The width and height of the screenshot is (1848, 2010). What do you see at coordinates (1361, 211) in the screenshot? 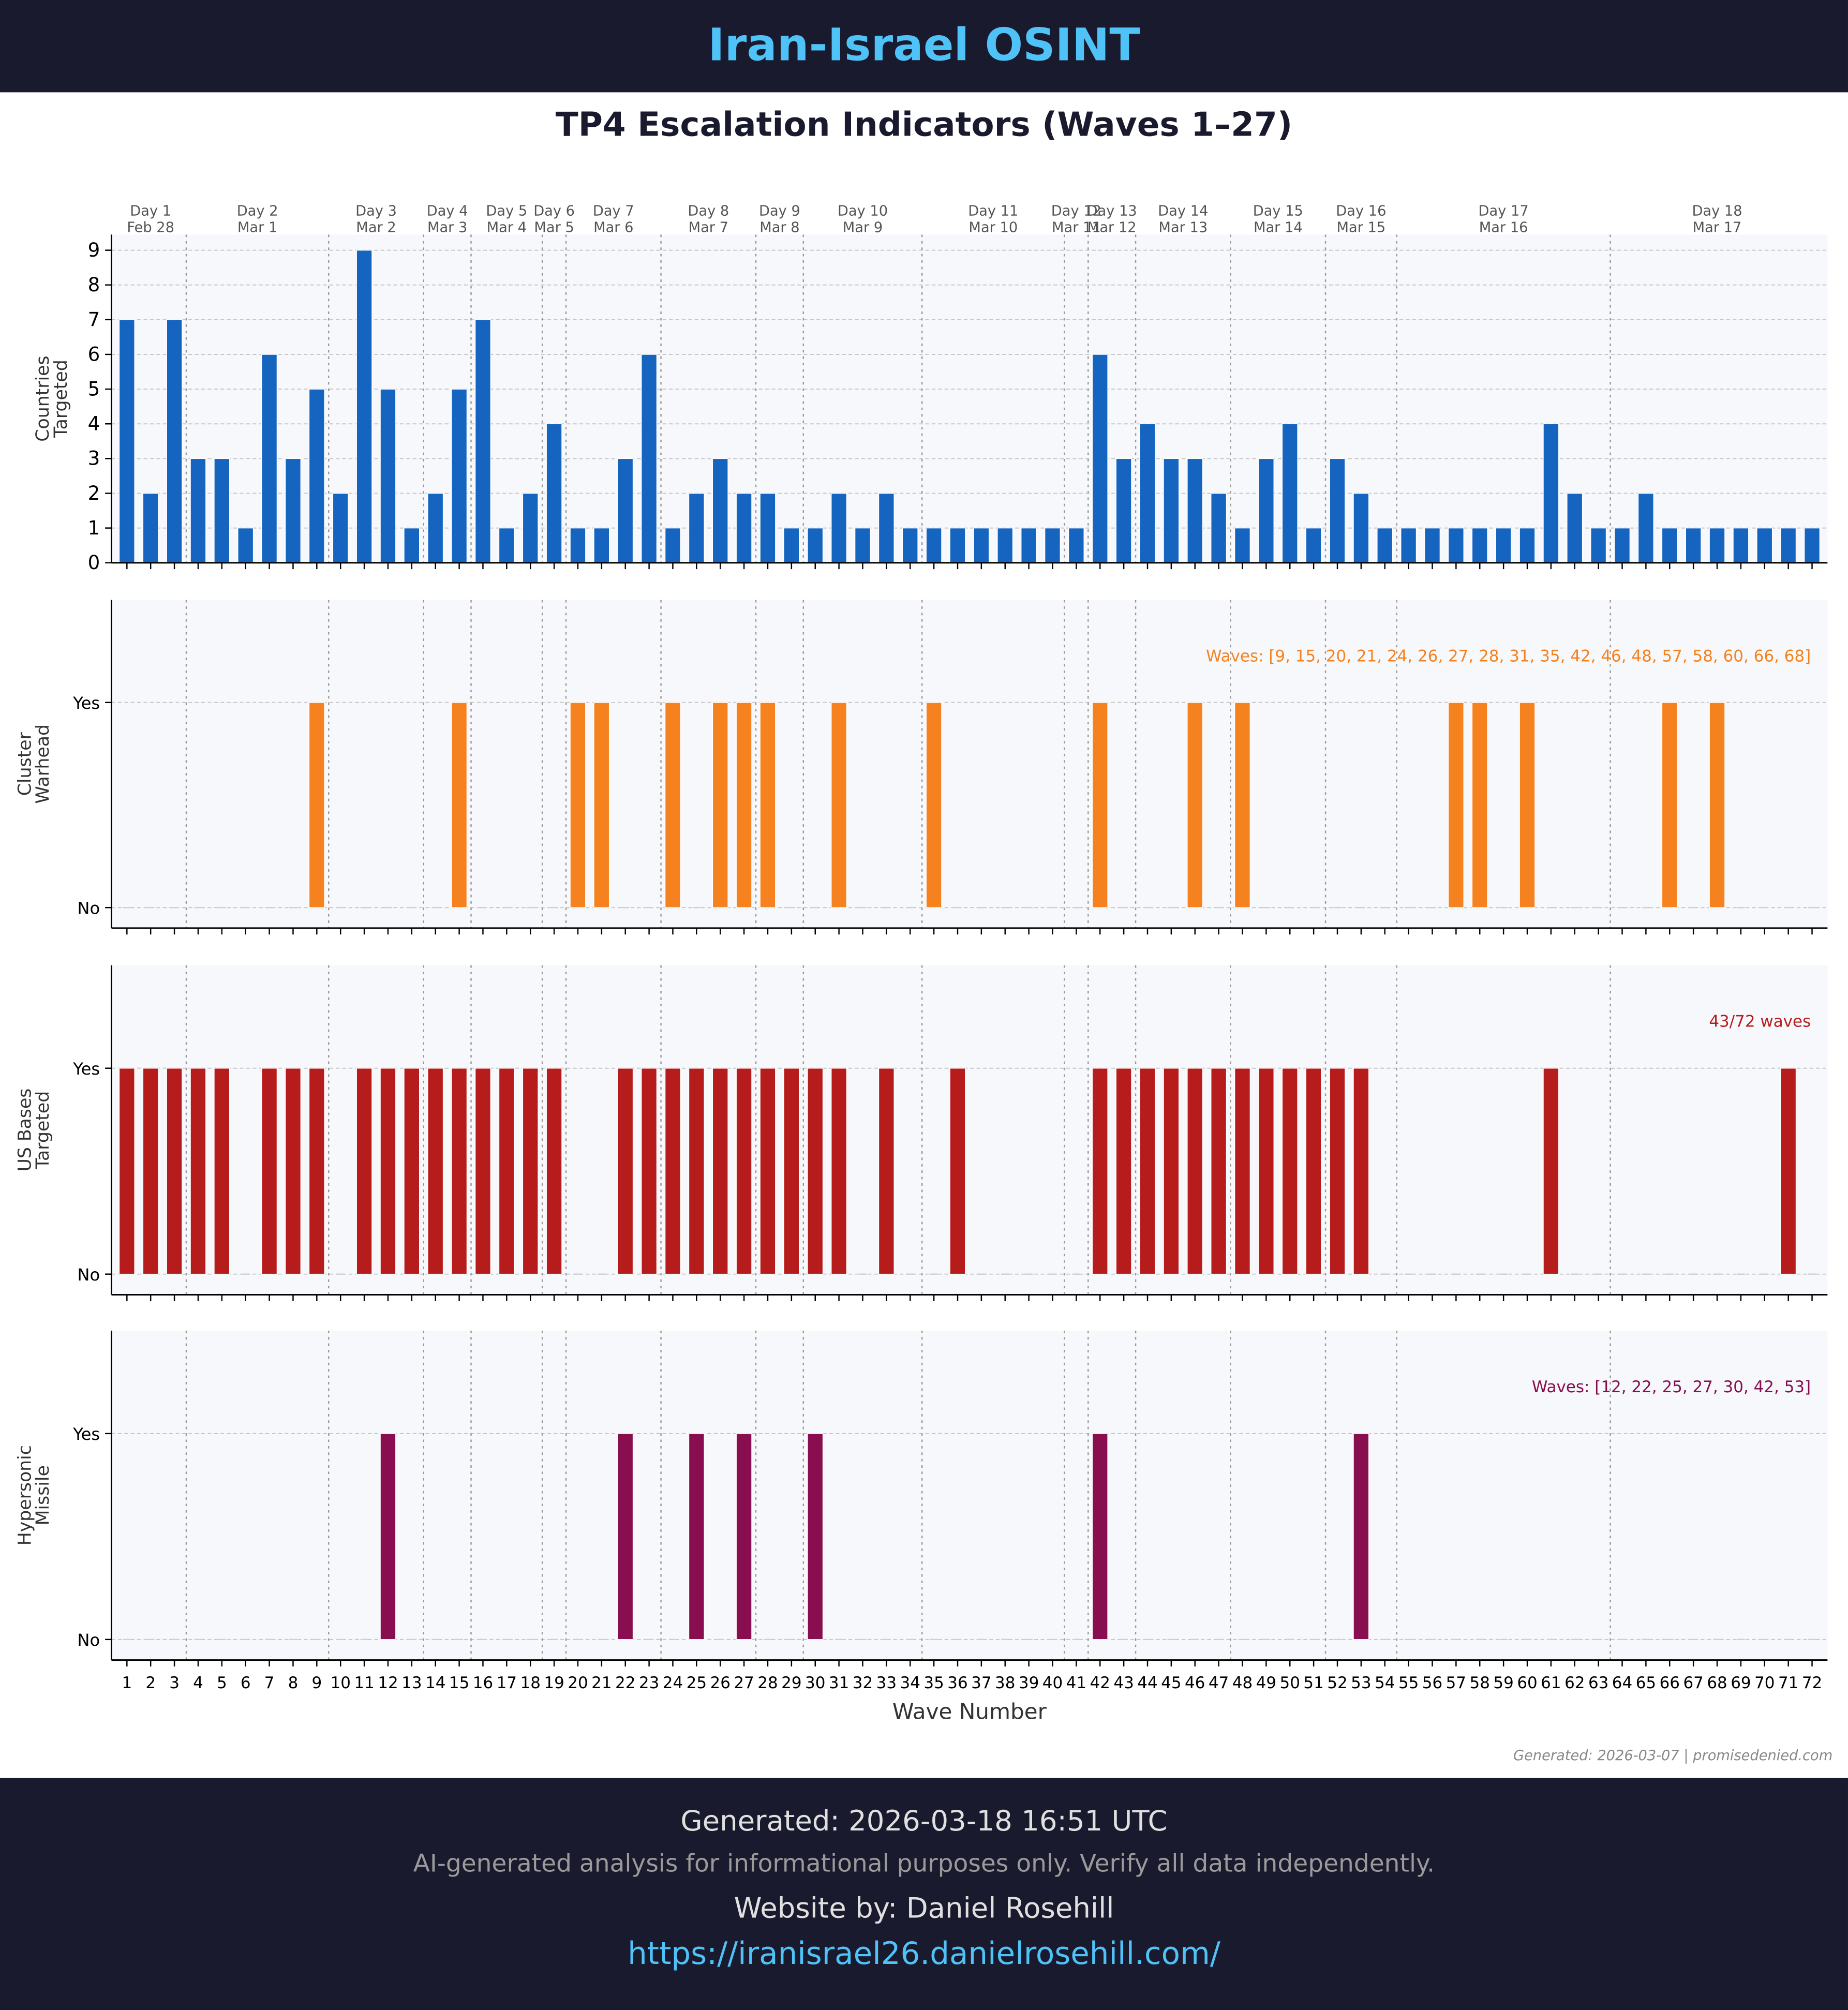
I see `day-label: Day 16` at bounding box center [1361, 211].